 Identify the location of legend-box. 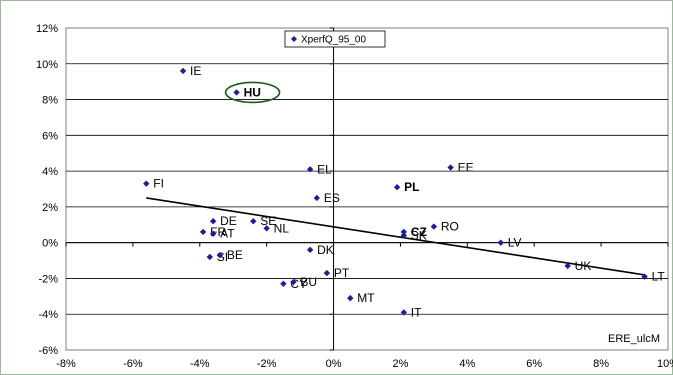
(335, 39).